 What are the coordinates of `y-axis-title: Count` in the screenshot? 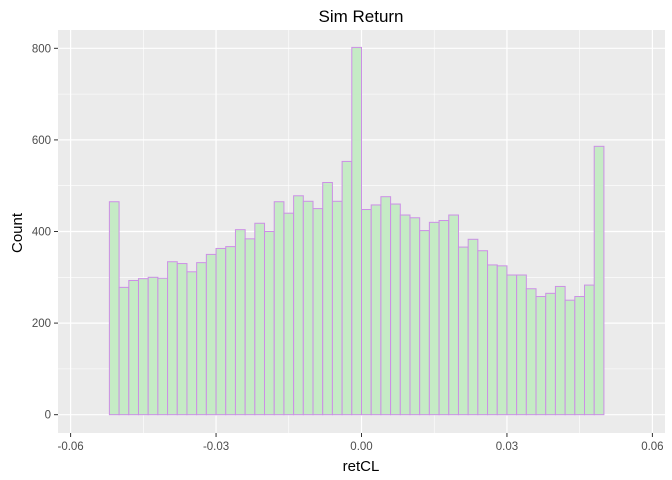 It's located at (17, 232).